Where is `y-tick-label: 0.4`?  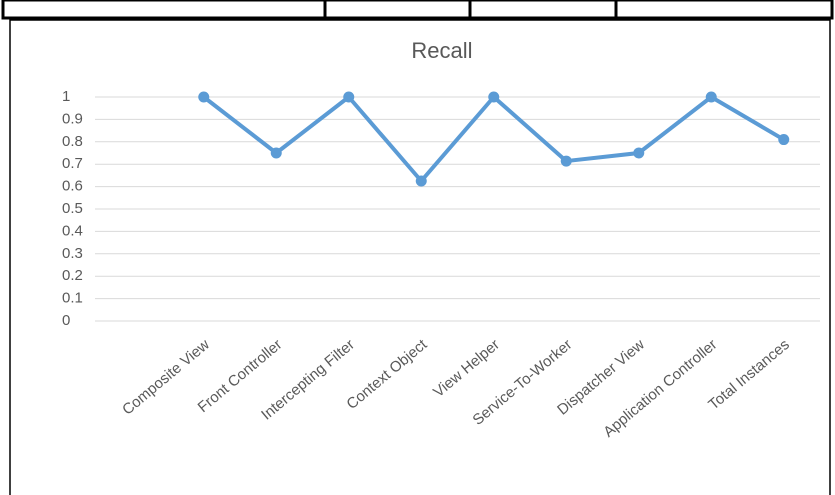
y-tick-label: 0.4 is located at coordinates (72, 230).